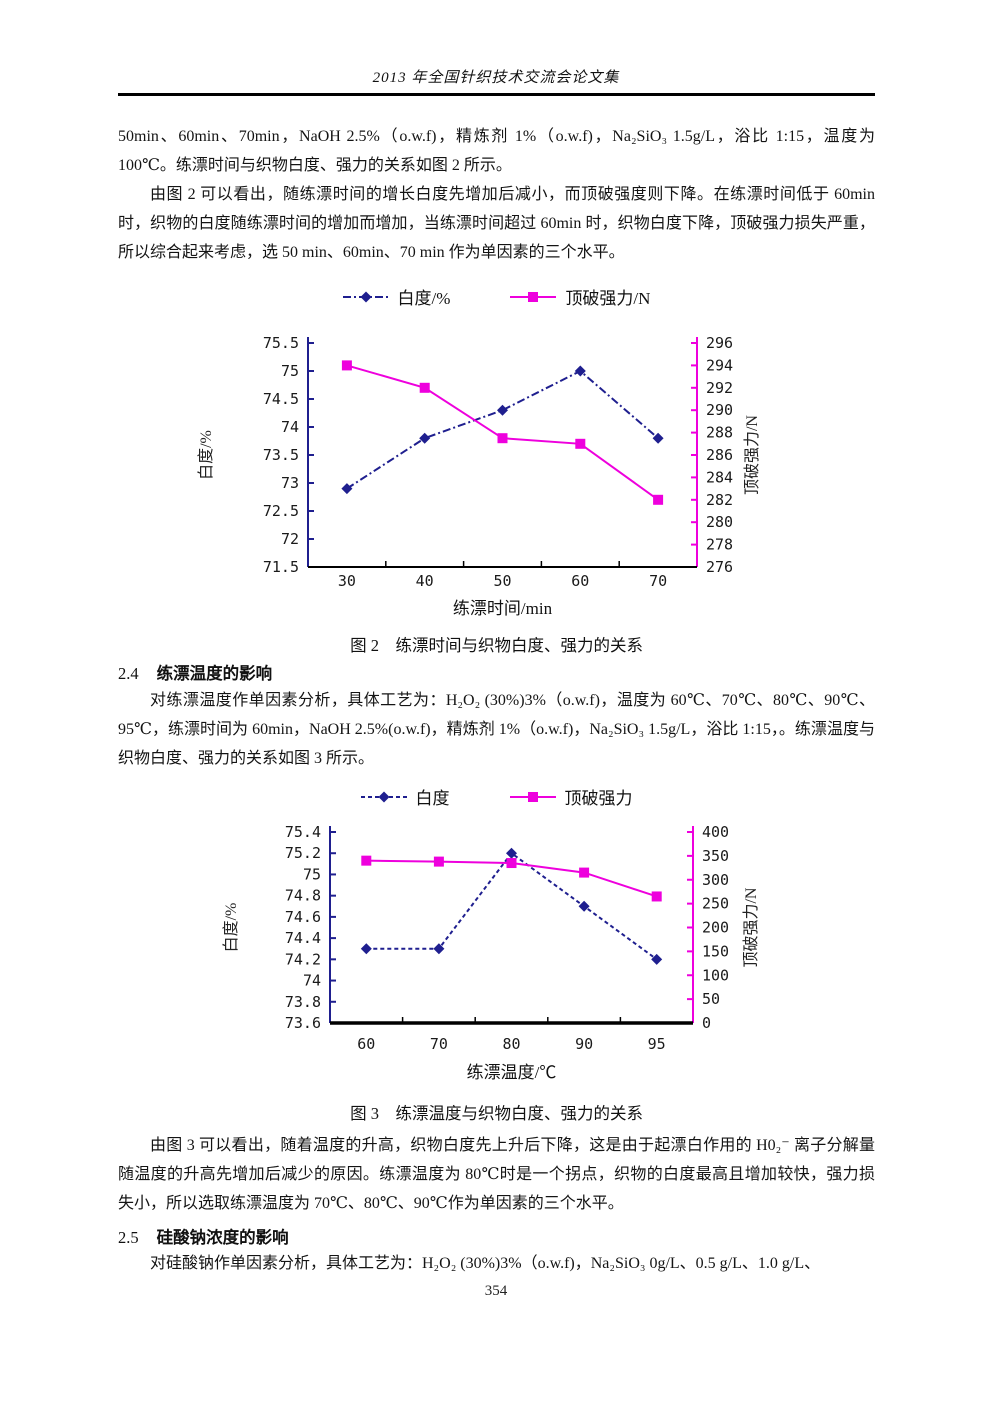  I want to click on right-tick-label: 290, so click(719, 410).